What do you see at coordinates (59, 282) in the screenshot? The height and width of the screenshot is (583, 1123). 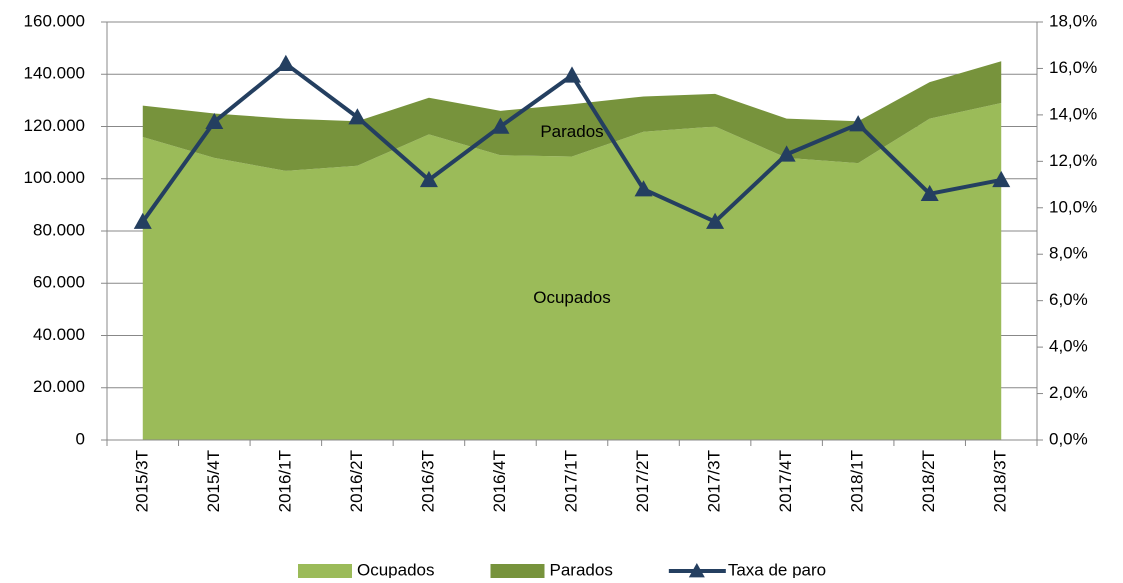 I see `y-tick-label: 60.000` at bounding box center [59, 282].